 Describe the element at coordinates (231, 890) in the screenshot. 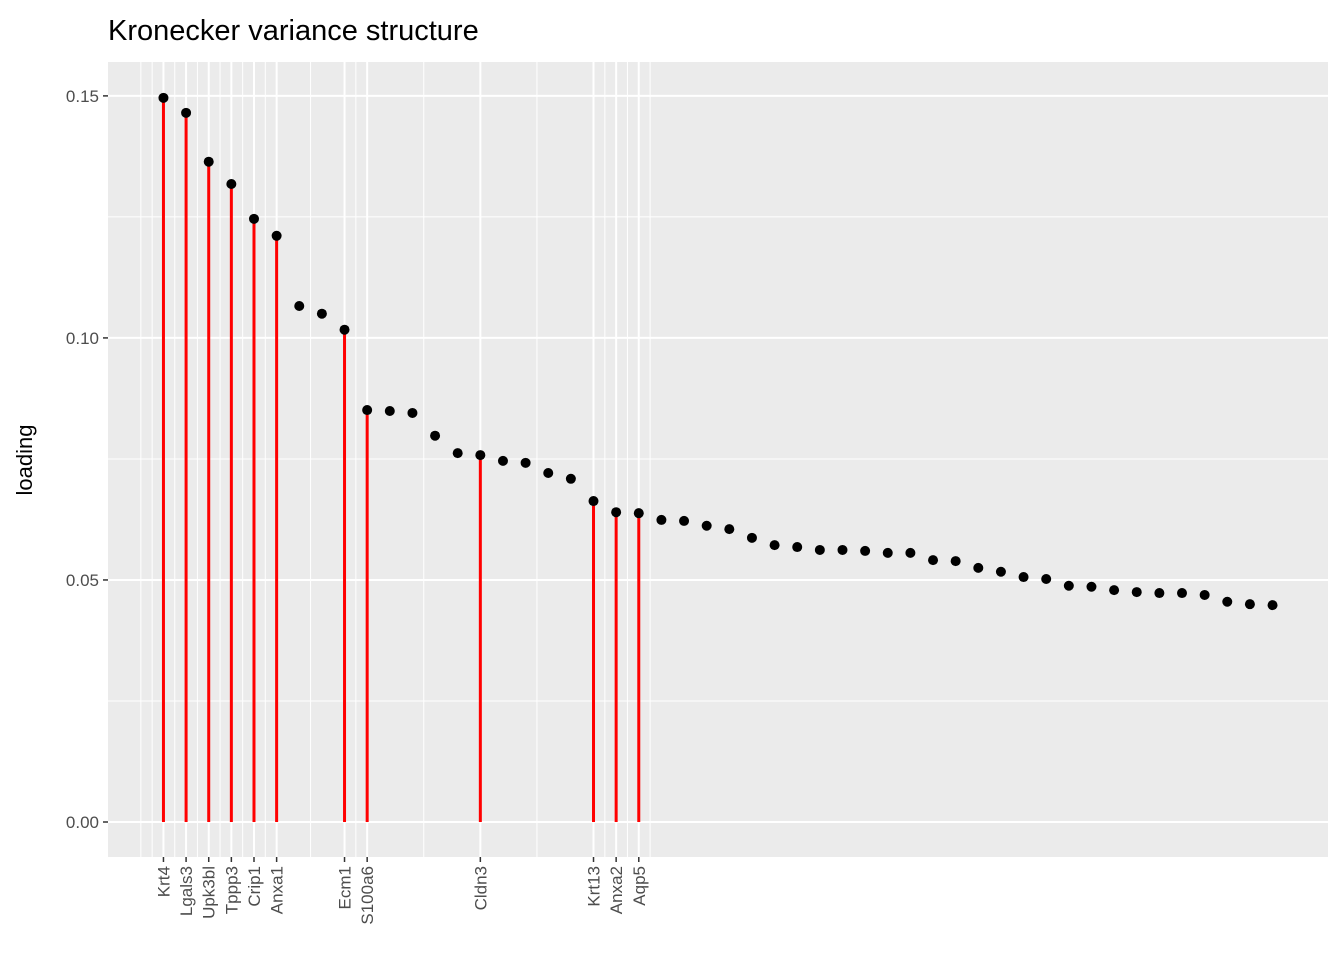

I see `x-tick-label: Tppp3` at that location.